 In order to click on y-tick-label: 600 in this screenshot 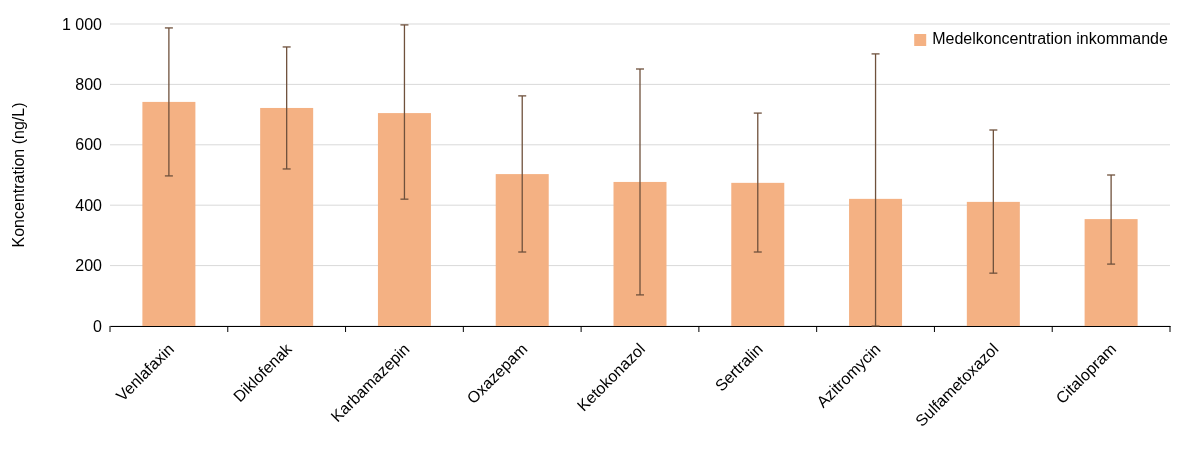, I will do `click(89, 145)`.